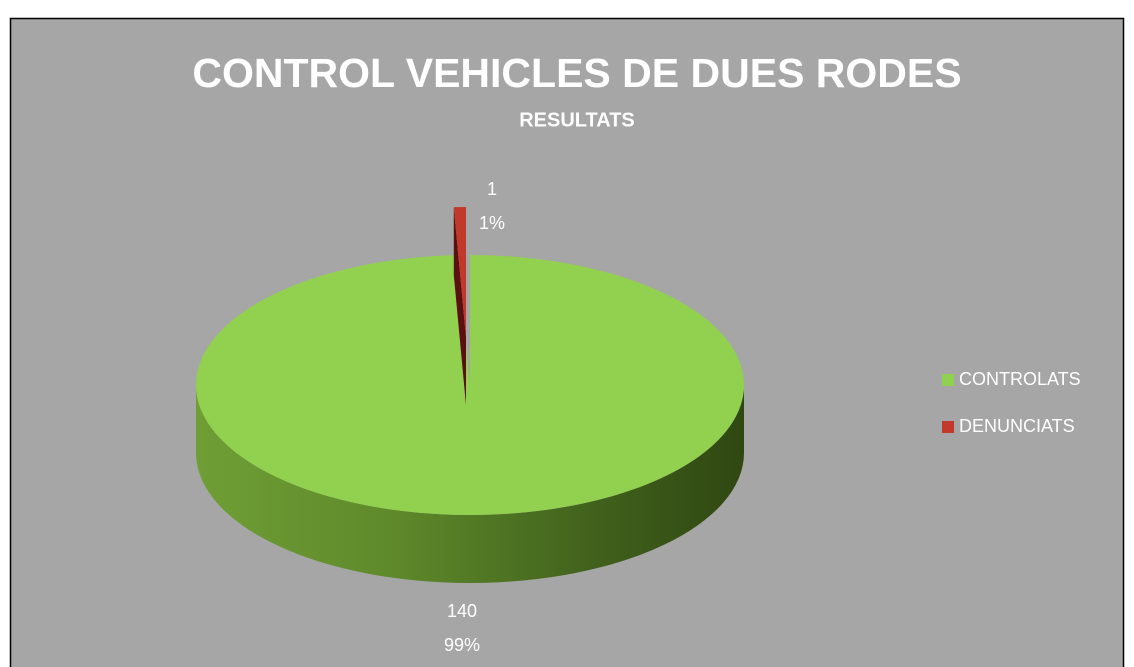 The width and height of the screenshot is (1134, 667). Describe the element at coordinates (462, 645) in the screenshot. I see `data-label-percent: 99%` at that location.